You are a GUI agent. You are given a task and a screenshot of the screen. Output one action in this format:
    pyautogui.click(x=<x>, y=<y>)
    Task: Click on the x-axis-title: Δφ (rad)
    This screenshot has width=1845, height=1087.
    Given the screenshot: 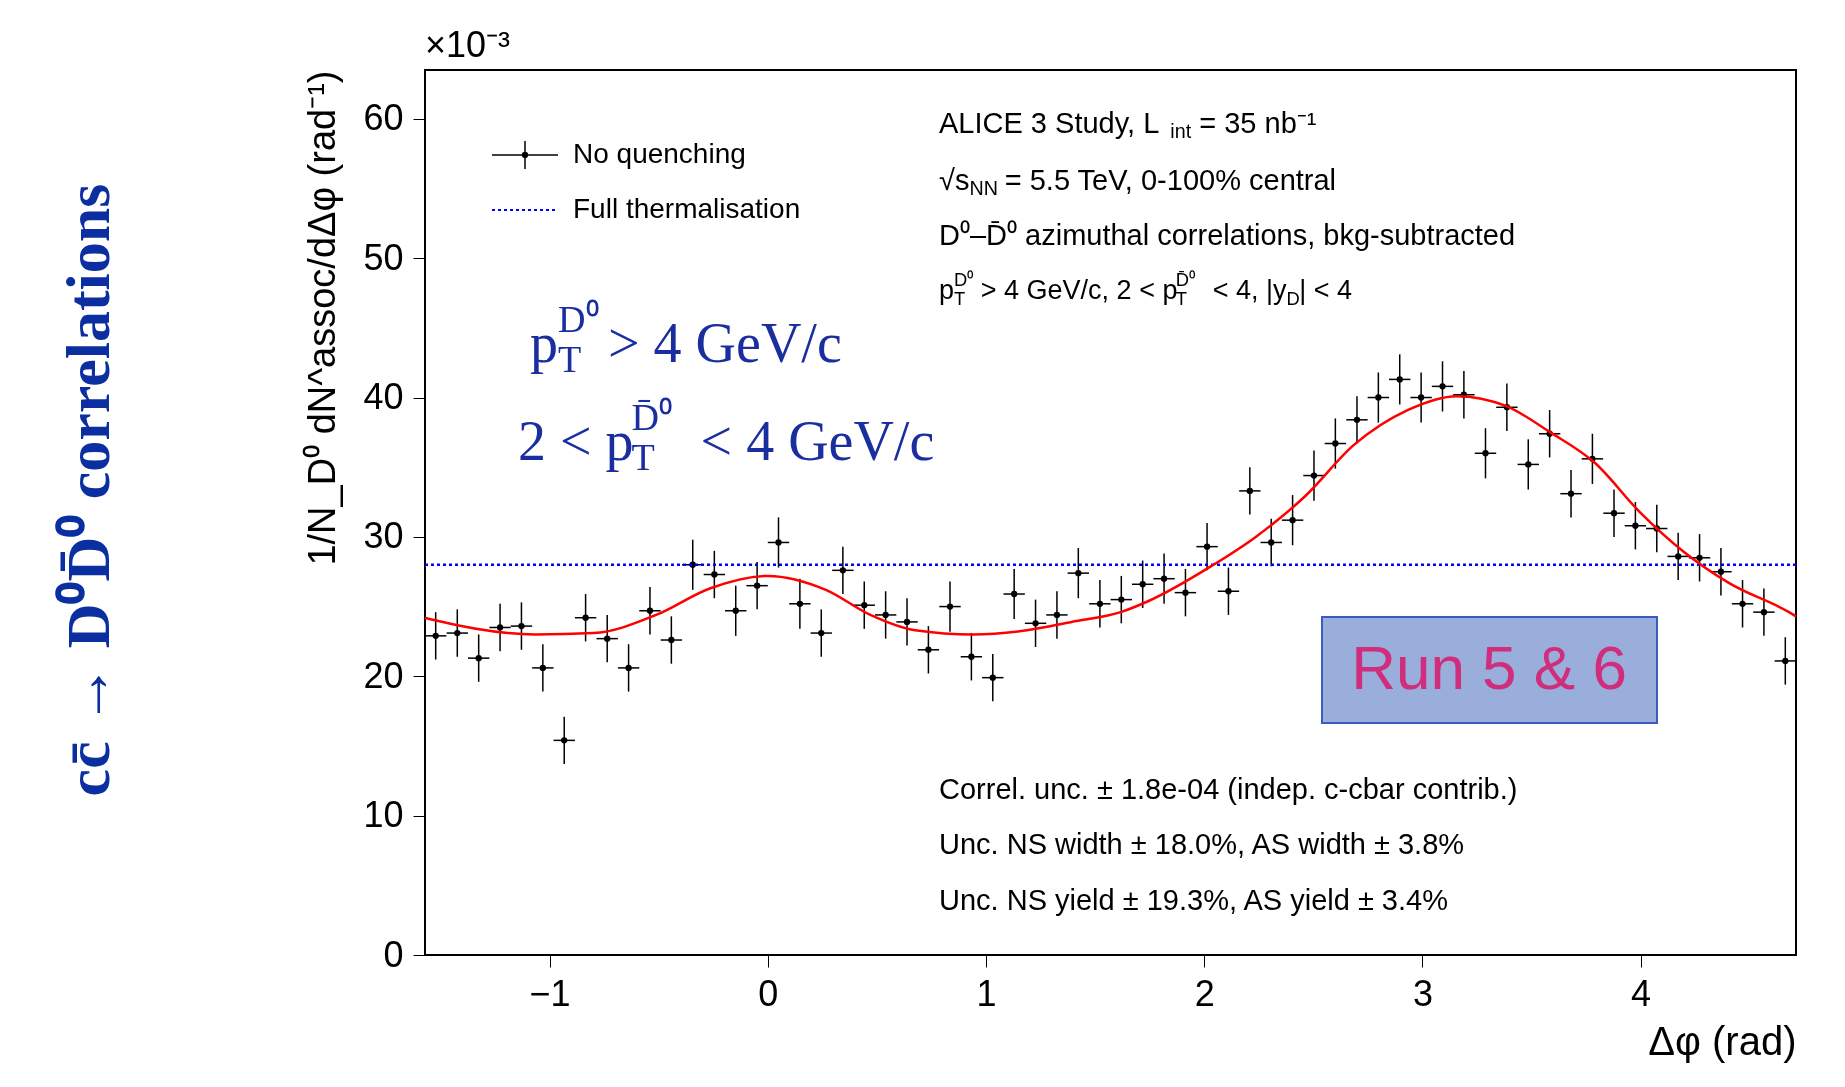 What is the action you would take?
    pyautogui.click(x=1722, y=1040)
    